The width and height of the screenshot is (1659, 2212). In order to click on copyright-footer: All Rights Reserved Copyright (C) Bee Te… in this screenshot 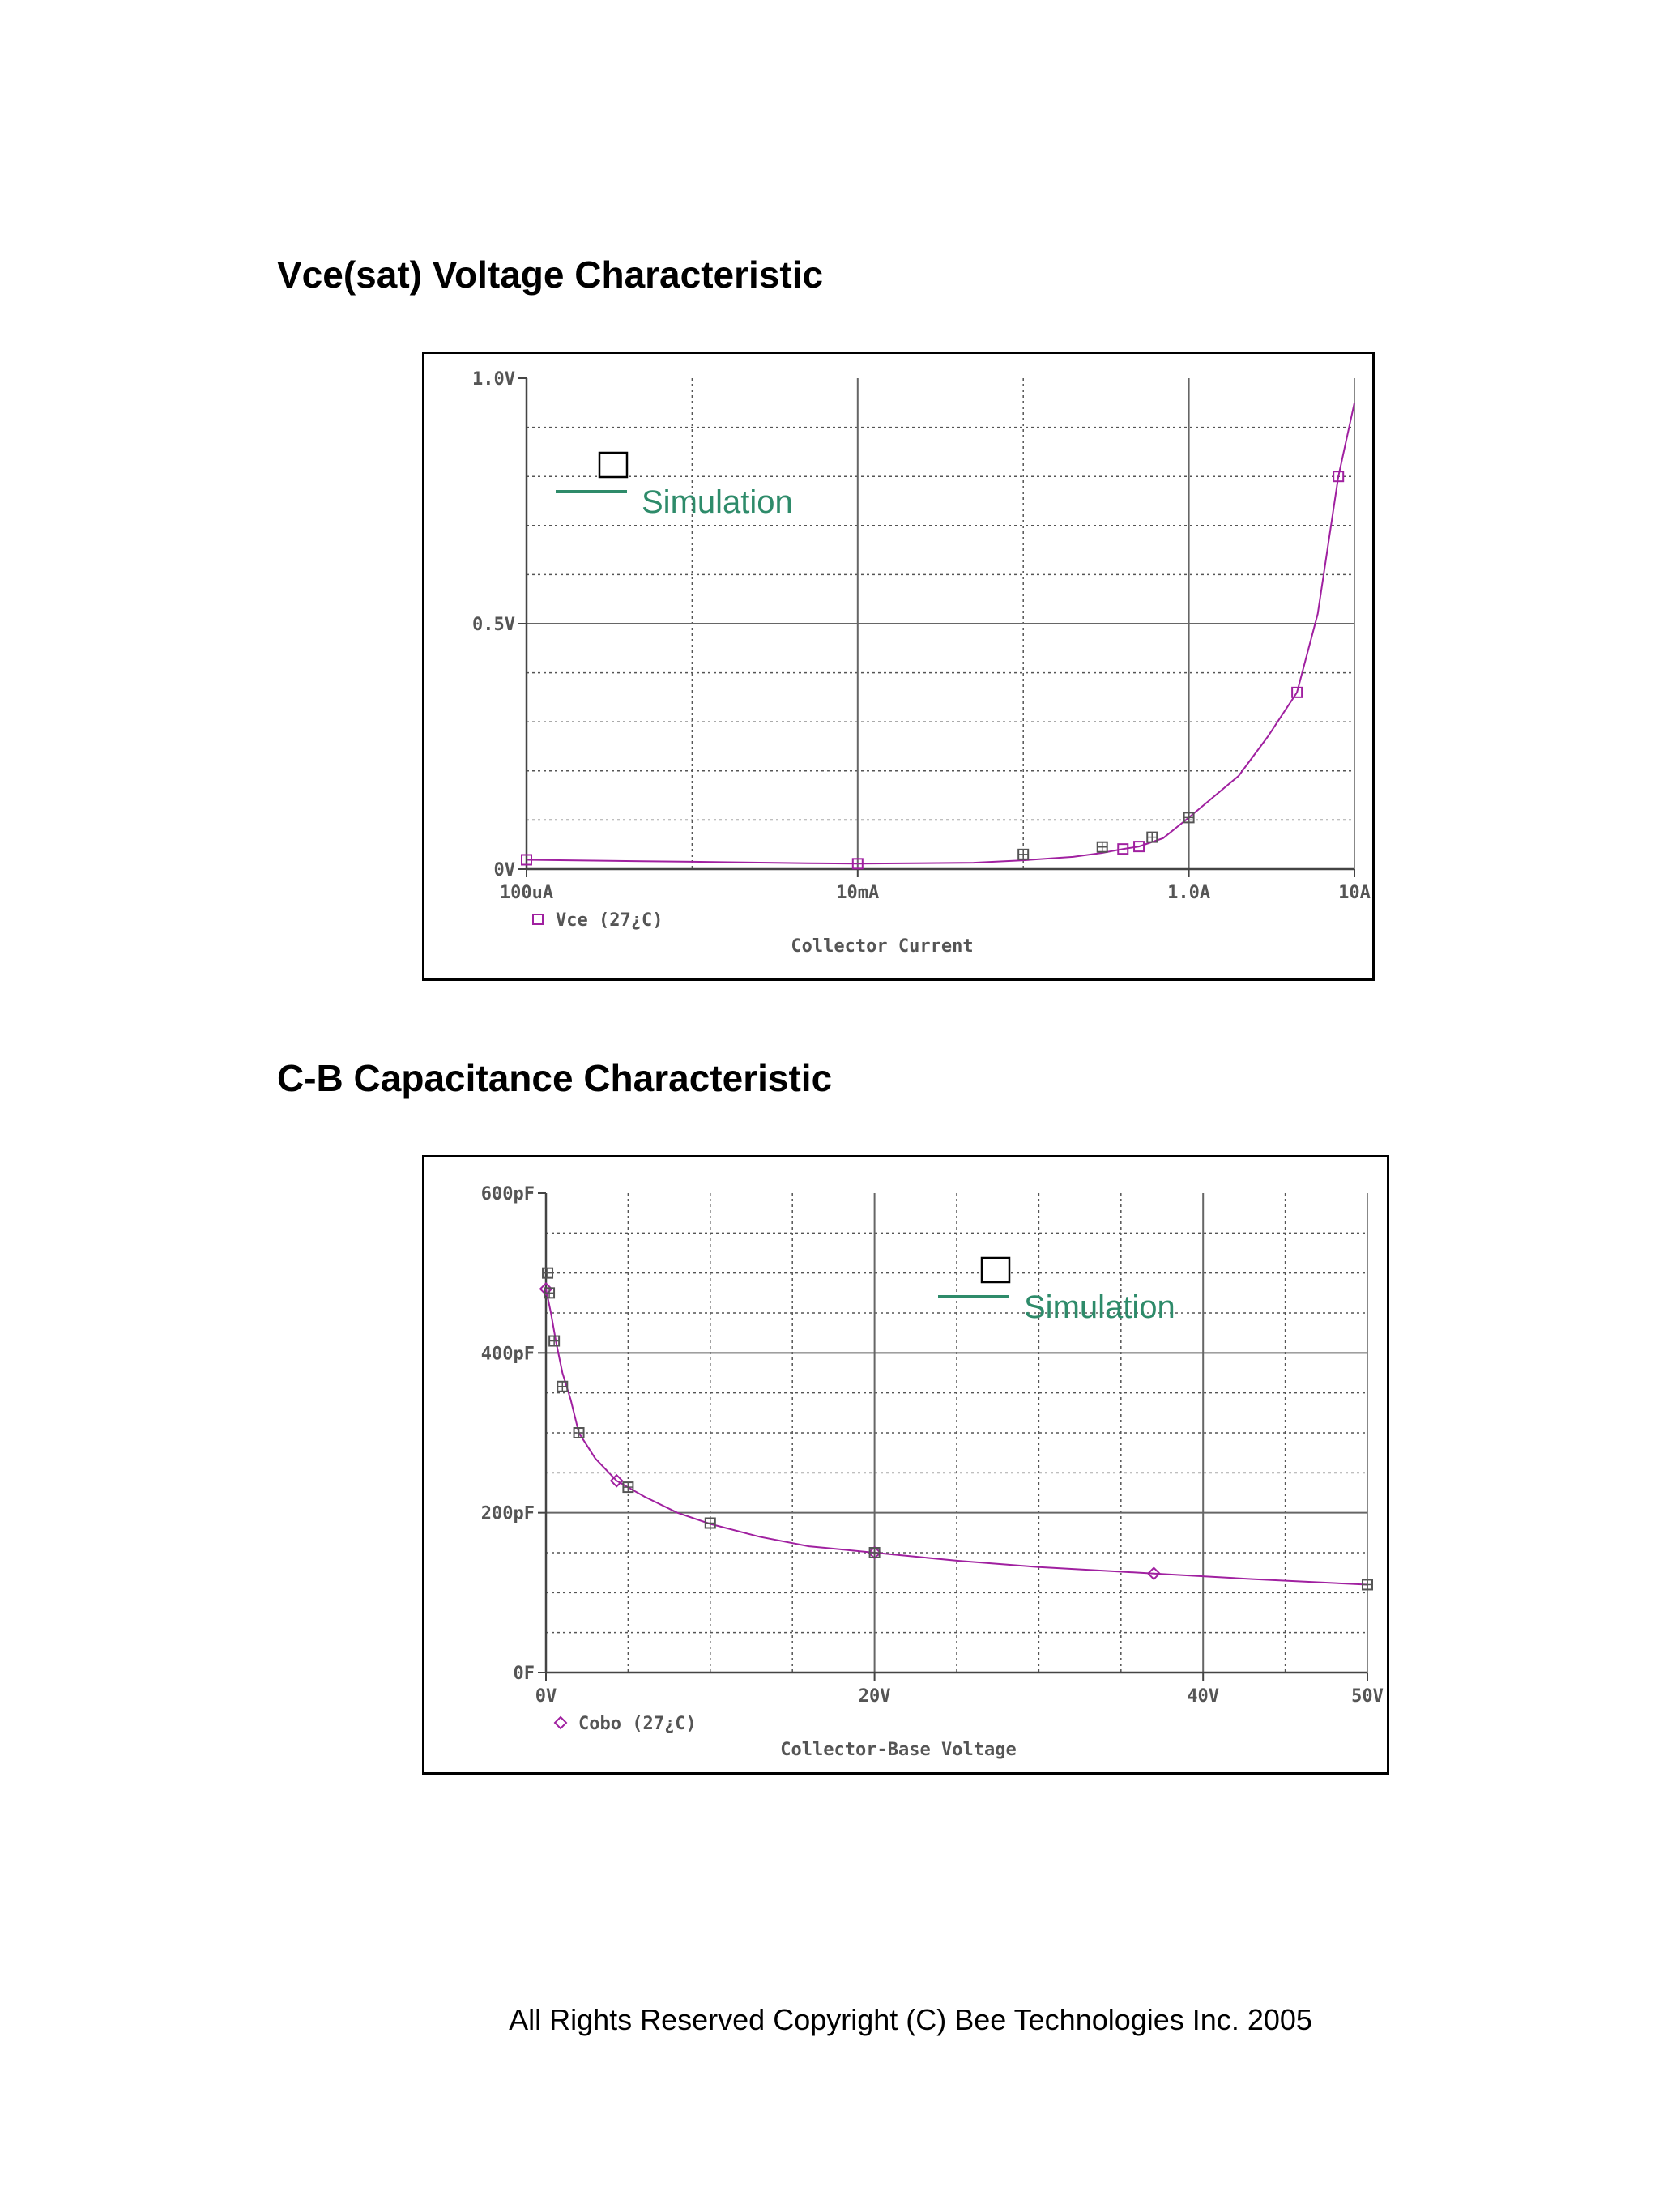, I will do `click(910, 2020)`.